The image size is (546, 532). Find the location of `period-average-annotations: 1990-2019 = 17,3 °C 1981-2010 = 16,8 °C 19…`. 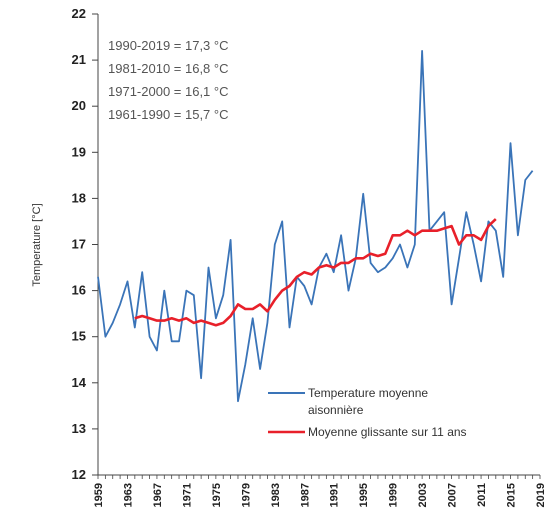

period-average-annotations: 1990-2019 = 17,3 °C 1981-2010 = 16,8 °C 19… is located at coordinates (168, 80).